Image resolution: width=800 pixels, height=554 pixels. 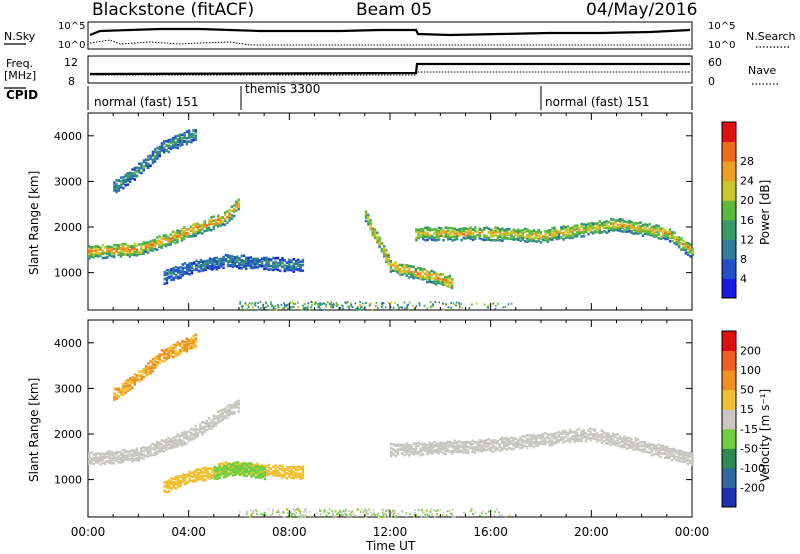 What do you see at coordinates (392, 71) in the screenshot?
I see `freq-panel: Freq. [MHz] 12 8 60 0 Nave` at bounding box center [392, 71].